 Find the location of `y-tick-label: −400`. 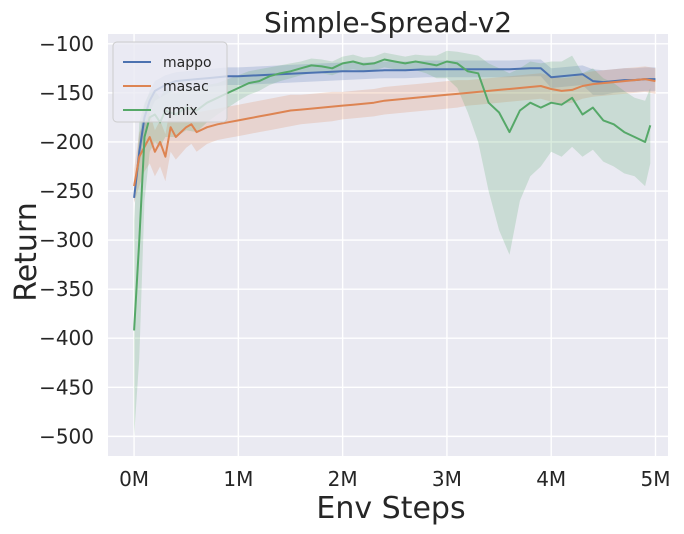

y-tick-label: −400 is located at coordinates (66, 338).